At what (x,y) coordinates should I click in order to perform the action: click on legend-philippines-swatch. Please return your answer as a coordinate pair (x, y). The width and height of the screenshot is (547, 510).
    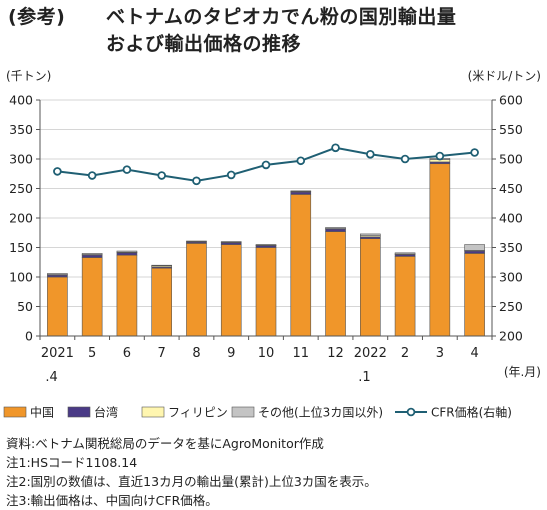
    Looking at the image, I should click on (153, 412).